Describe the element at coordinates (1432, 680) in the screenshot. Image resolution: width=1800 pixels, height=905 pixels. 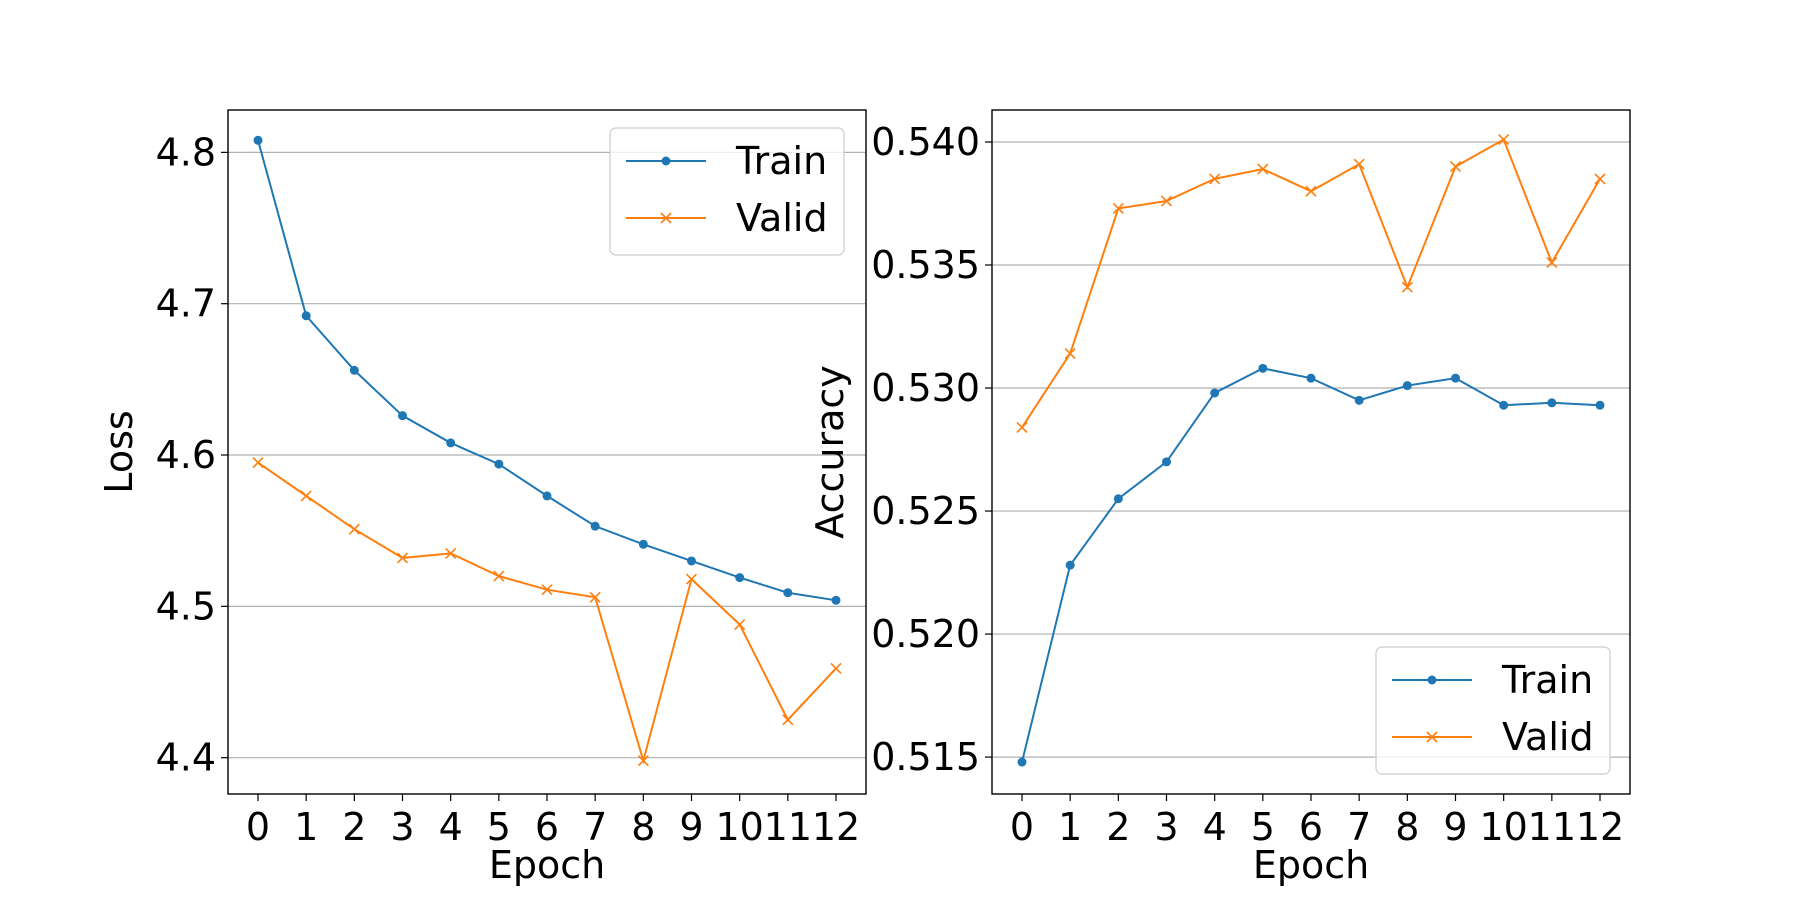
I see `train-legend-marker` at that location.